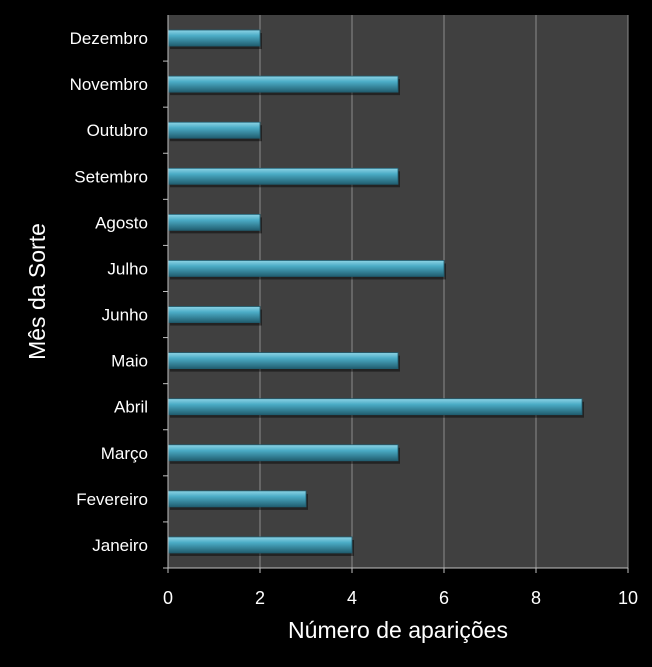  What do you see at coordinates (109, 84) in the screenshot?
I see `y-tick-label: Novembro` at bounding box center [109, 84].